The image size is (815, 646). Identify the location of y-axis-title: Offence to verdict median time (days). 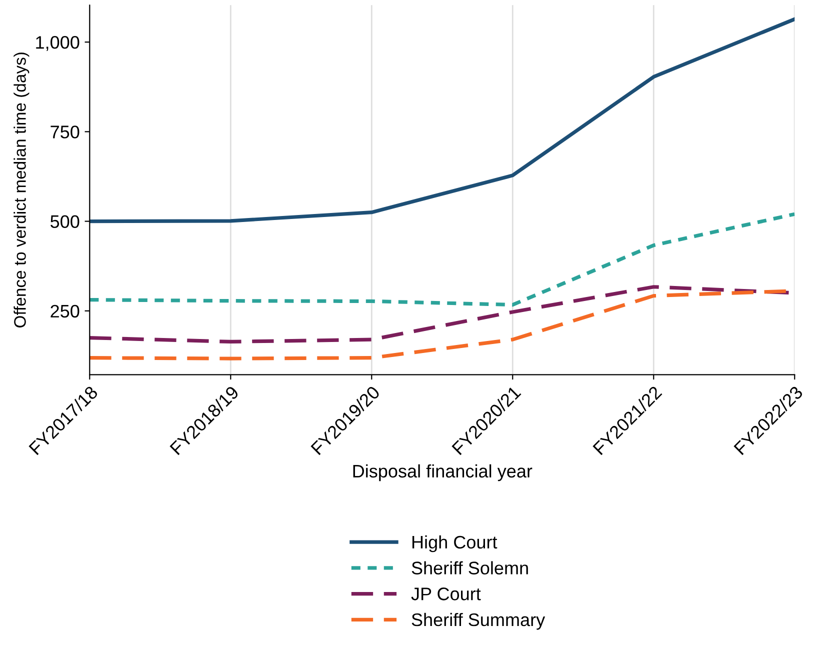
(22, 190).